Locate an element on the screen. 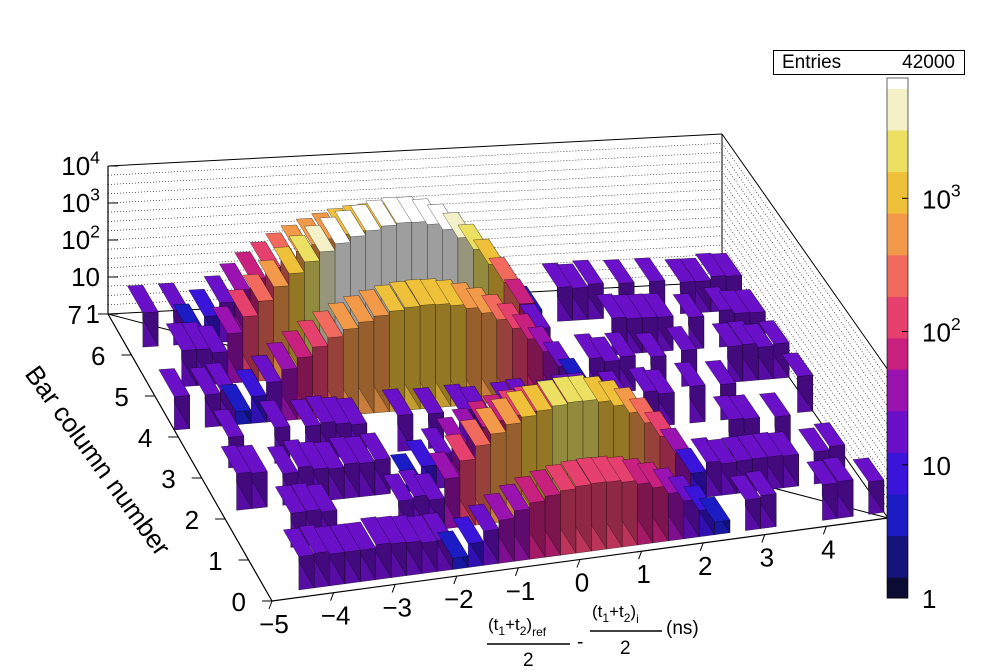 The width and height of the screenshot is (996, 672). palette-tick-label: 1 is located at coordinates (929, 599).